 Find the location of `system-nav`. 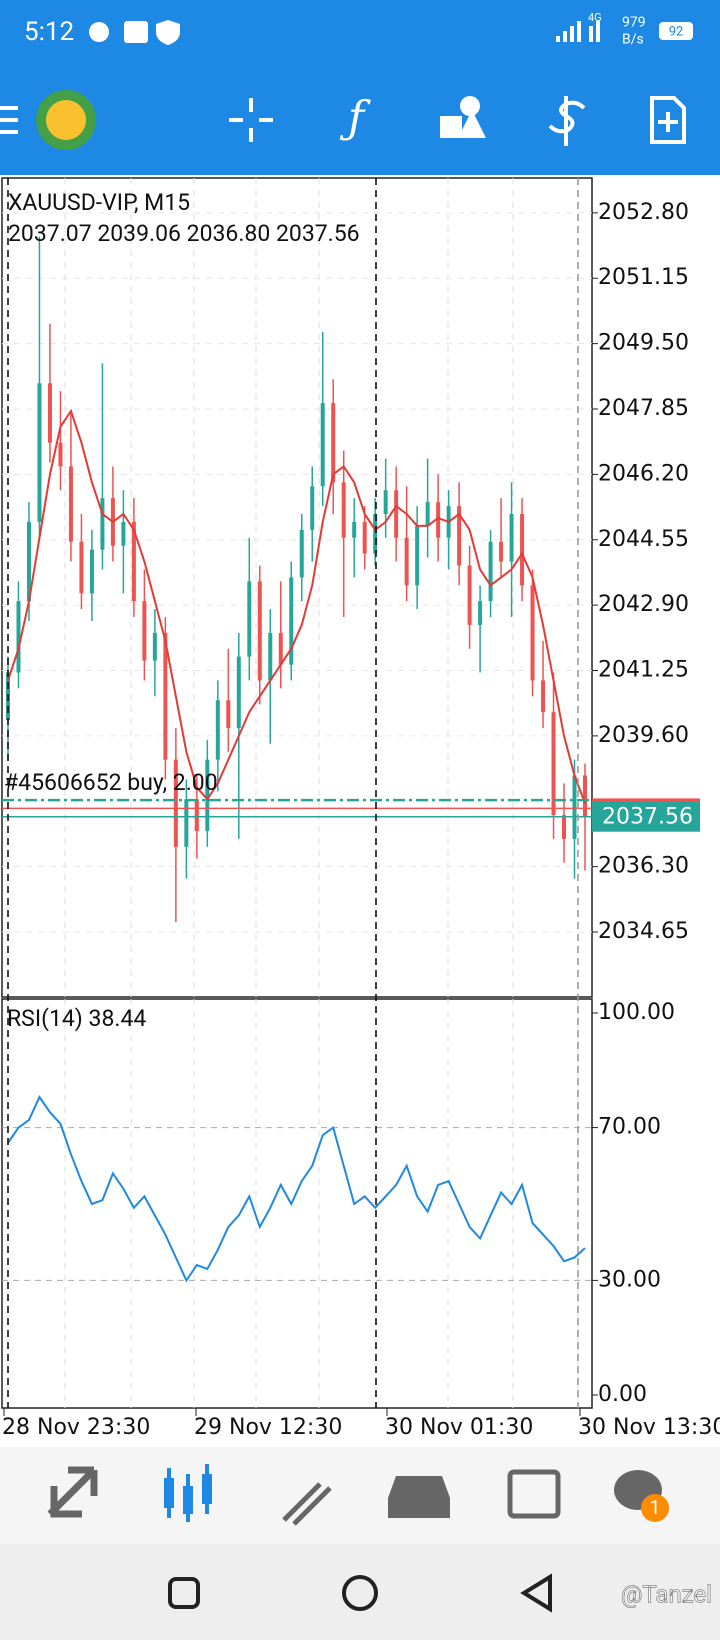

system-nav is located at coordinates (360, 1592).